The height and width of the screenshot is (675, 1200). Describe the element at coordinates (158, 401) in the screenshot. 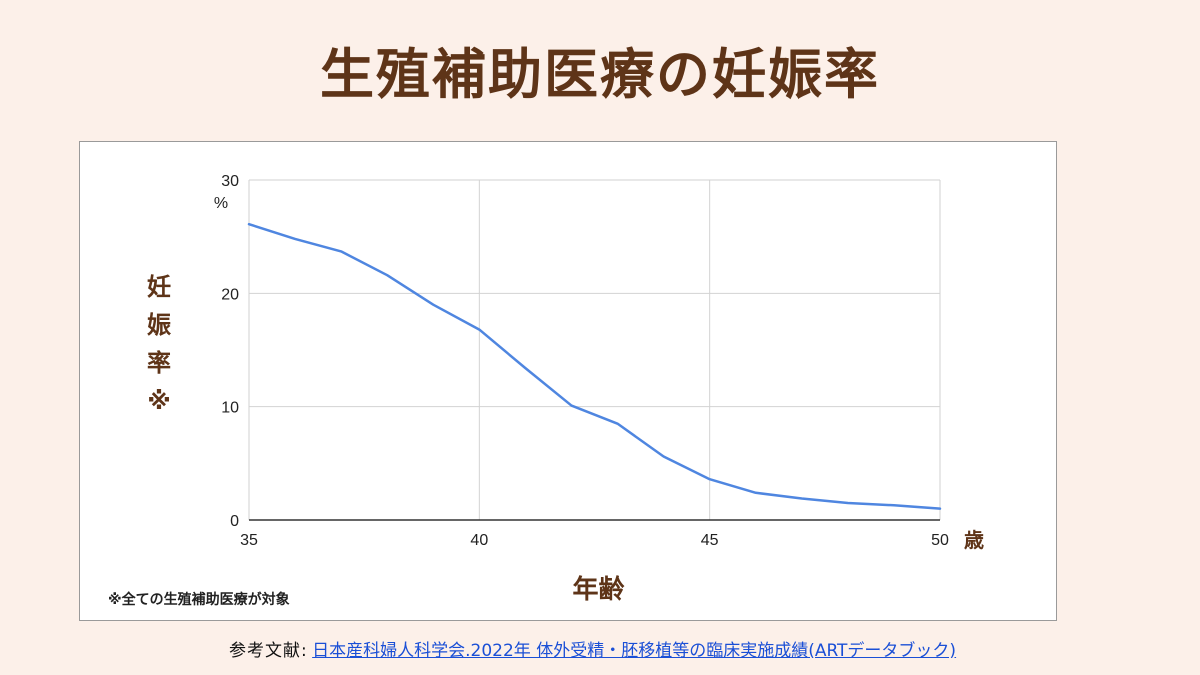

I see `y-axis-title-char: ※` at that location.